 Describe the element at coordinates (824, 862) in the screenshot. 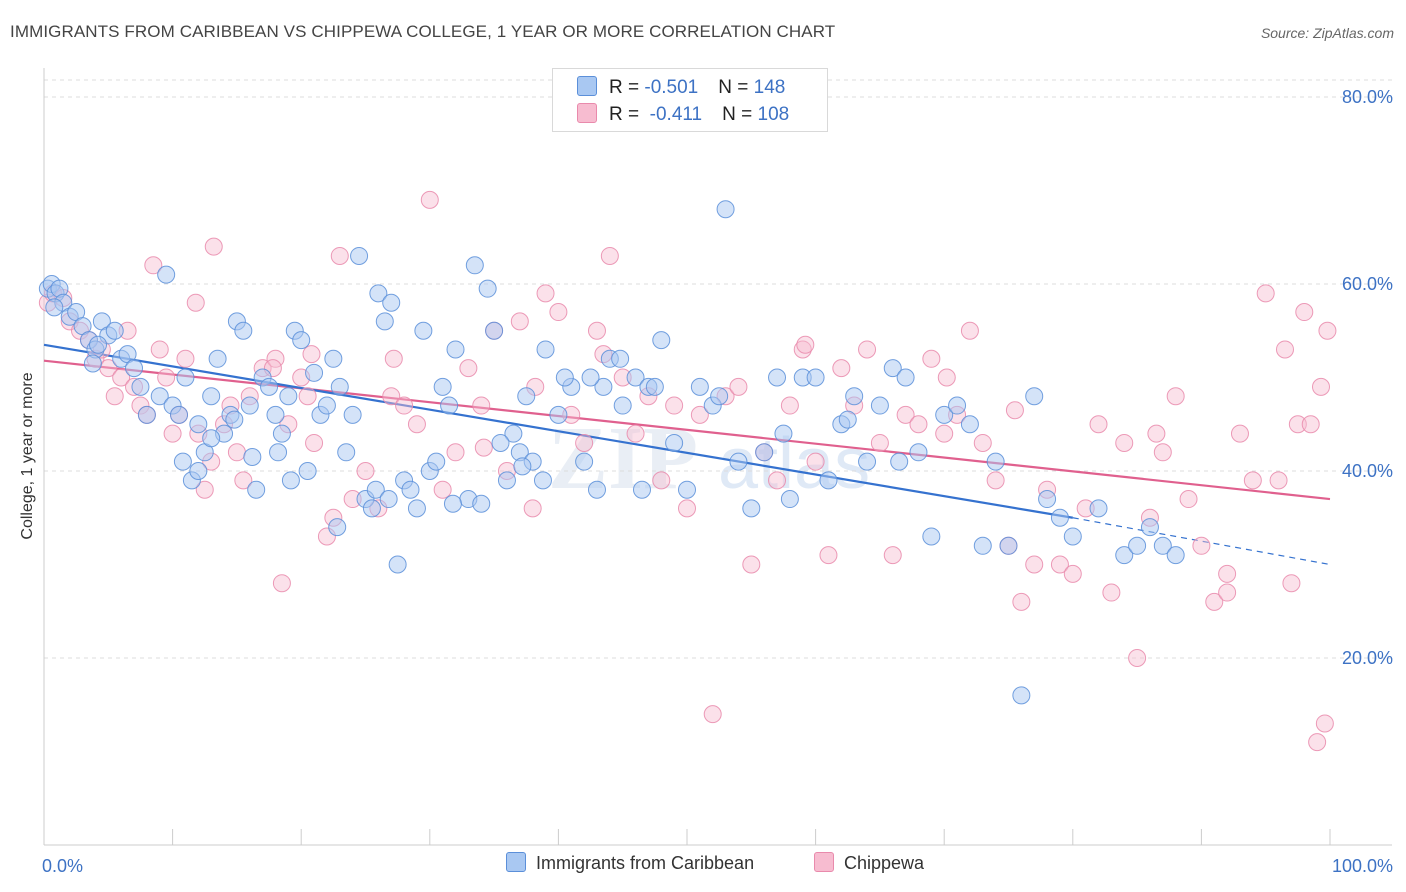

I see `bottom-legend-swatch-pink` at that location.